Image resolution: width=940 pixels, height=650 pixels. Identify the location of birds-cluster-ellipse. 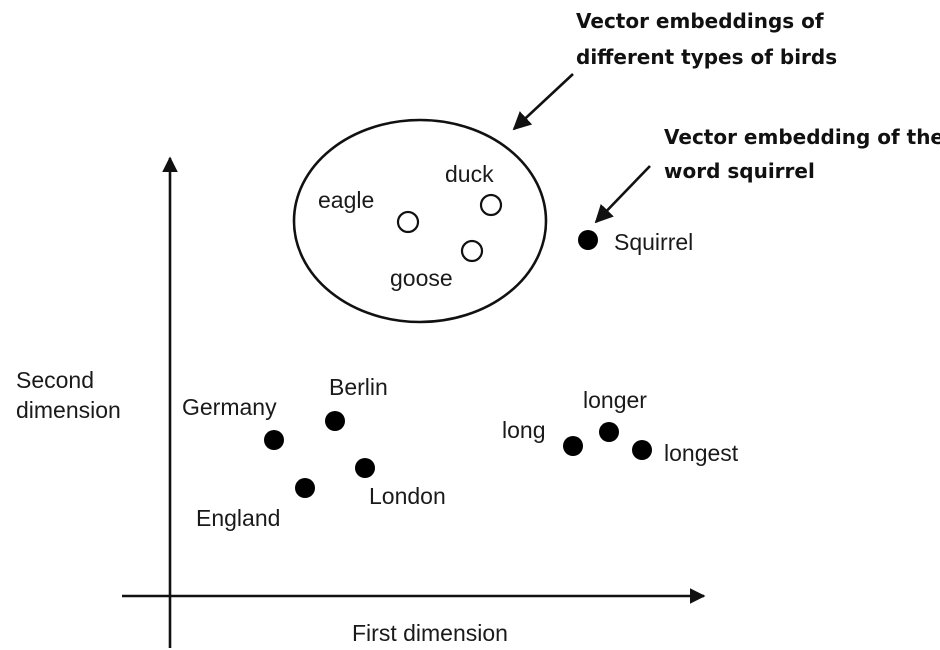
(420, 221).